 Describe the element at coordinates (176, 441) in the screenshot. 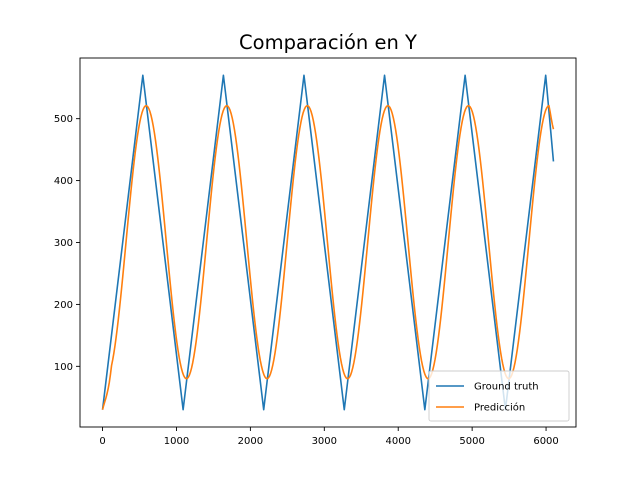

I see `x-tick-label: 1000` at that location.